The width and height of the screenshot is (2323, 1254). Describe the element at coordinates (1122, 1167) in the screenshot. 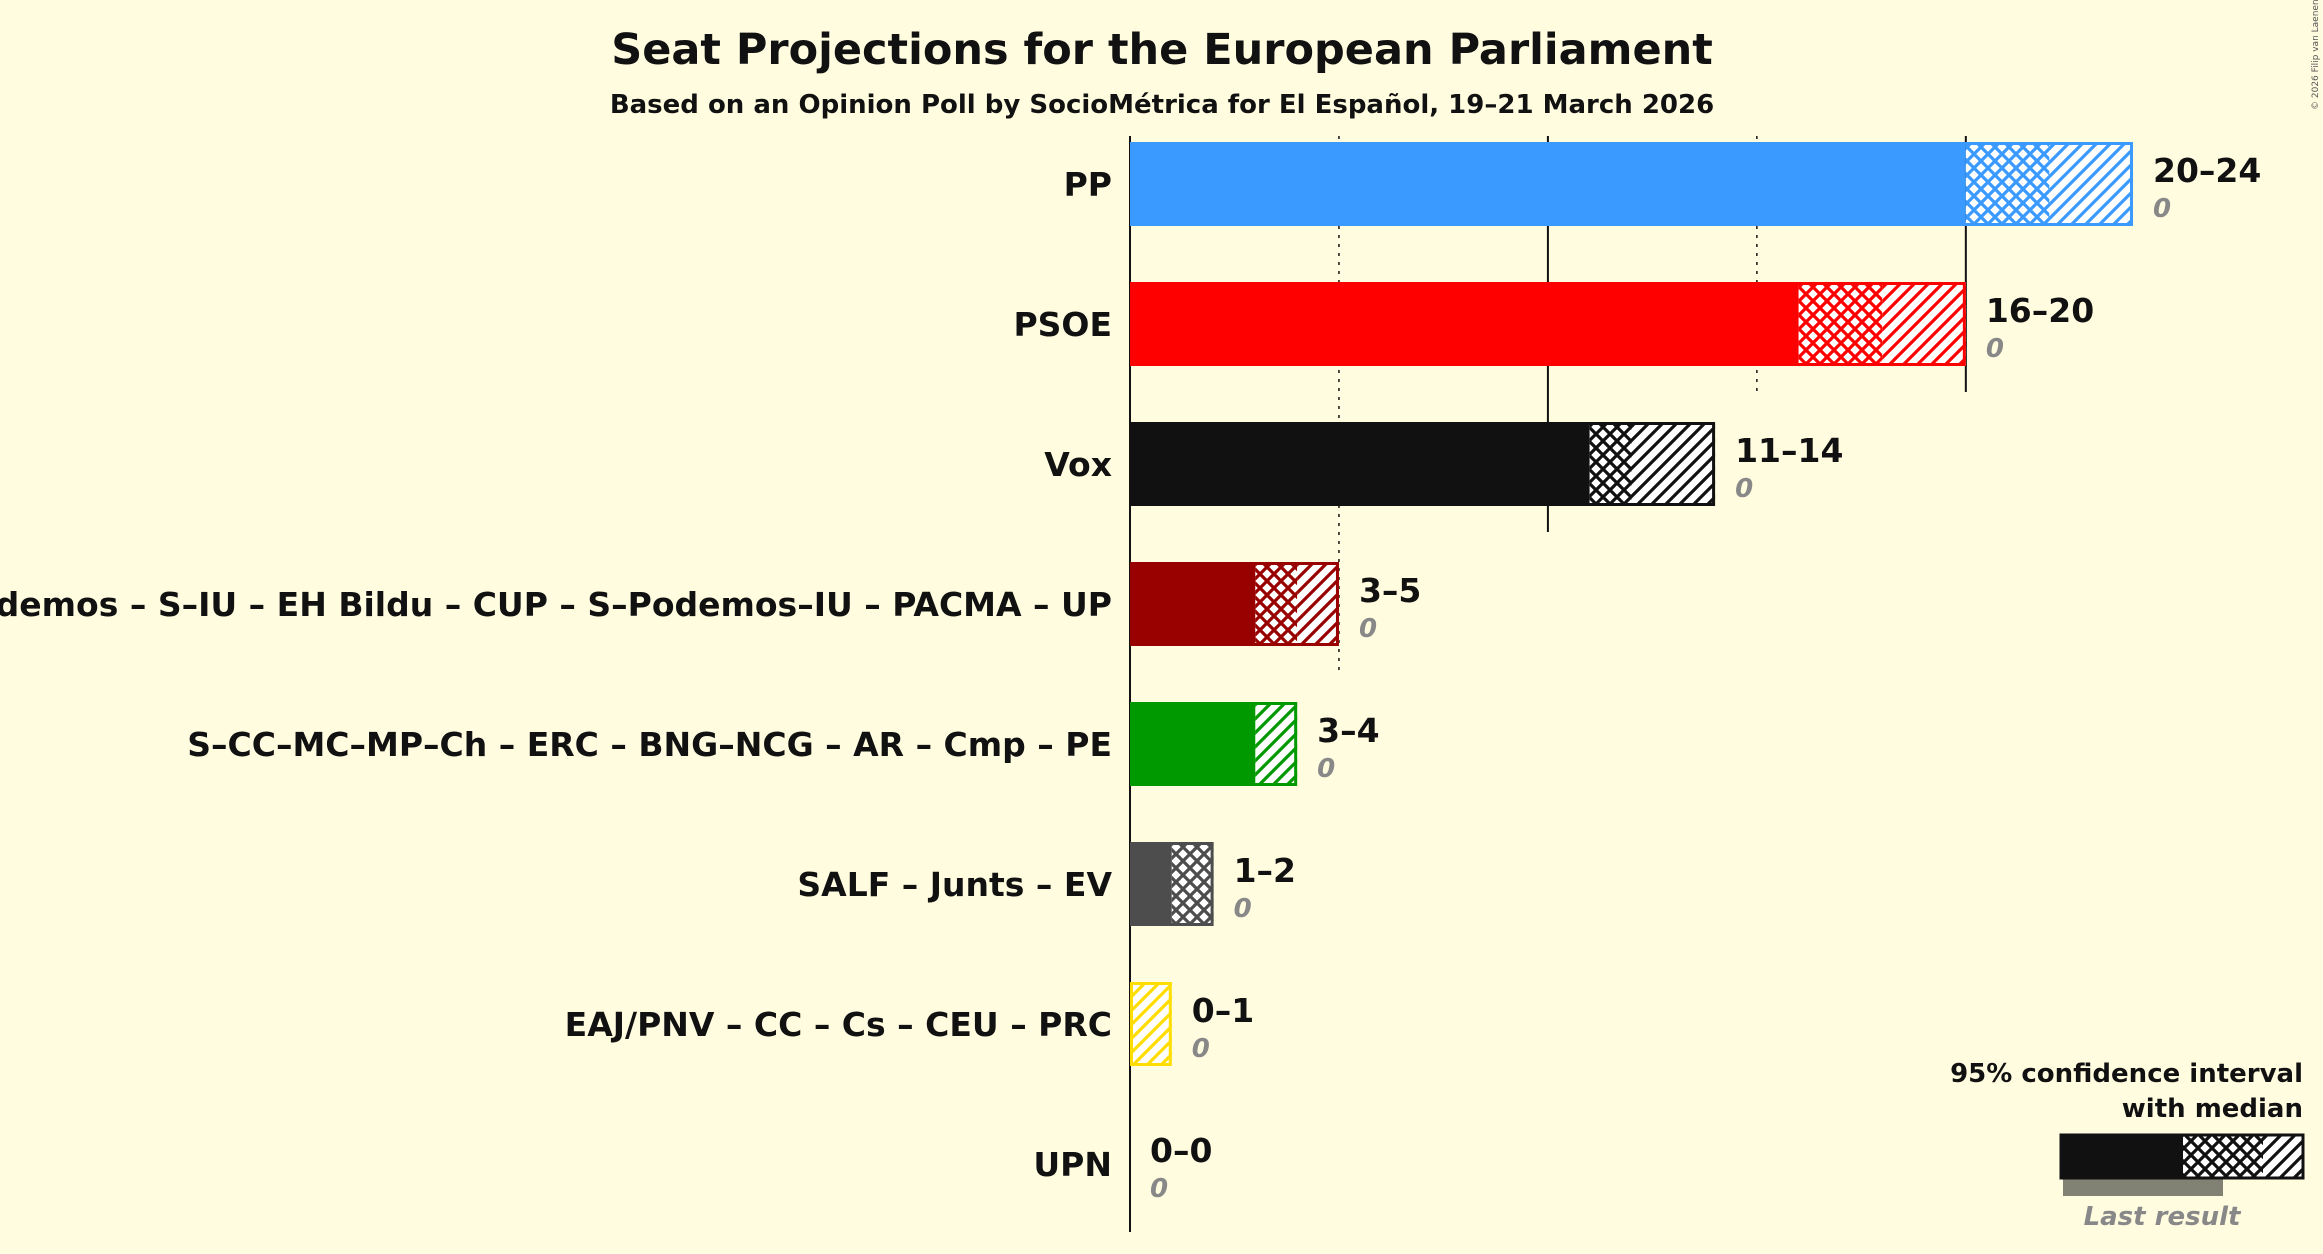

I see `party-row: UPN 0–0 0` at that location.